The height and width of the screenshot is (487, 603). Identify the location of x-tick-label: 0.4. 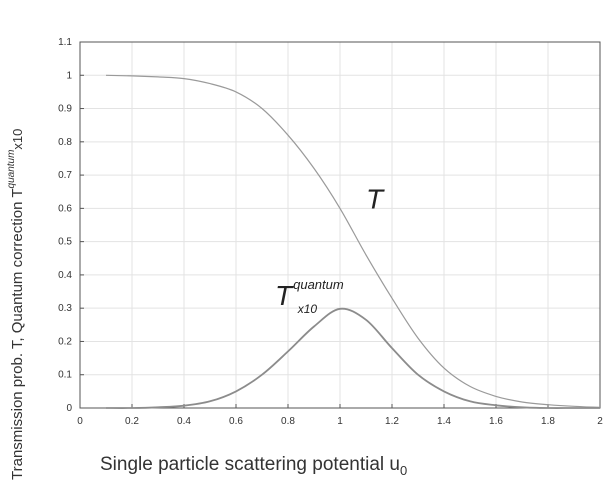
(184, 421).